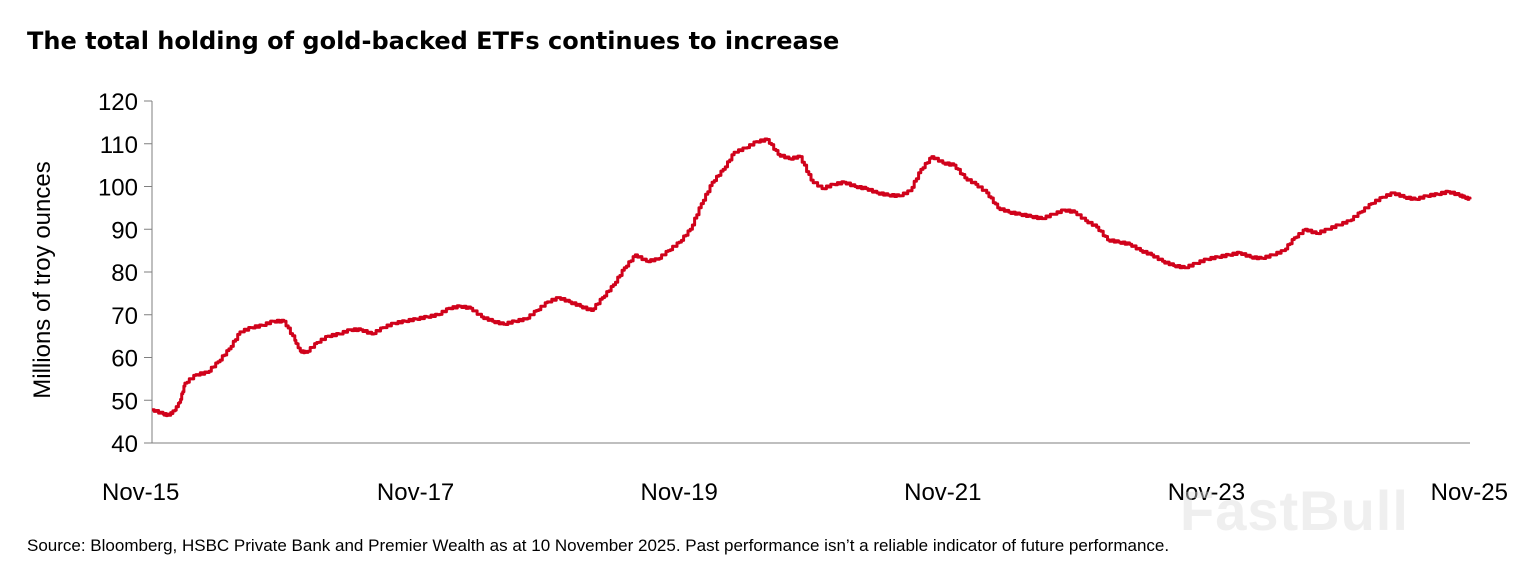  I want to click on y-axis-title: Millions of troy ounces, so click(42, 279).